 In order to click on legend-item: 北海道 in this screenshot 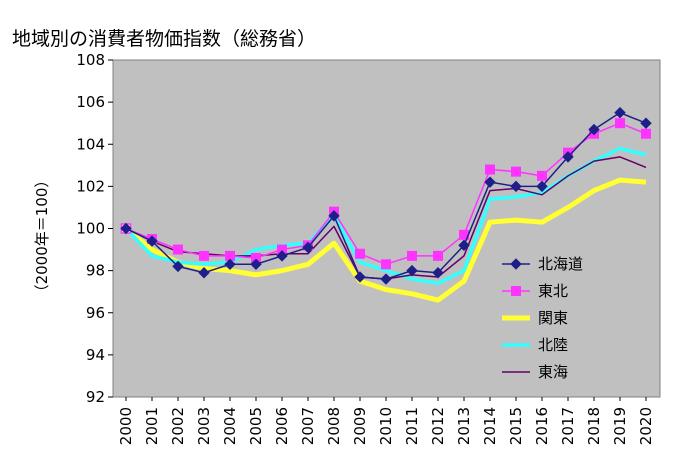, I will do `click(542, 264)`.